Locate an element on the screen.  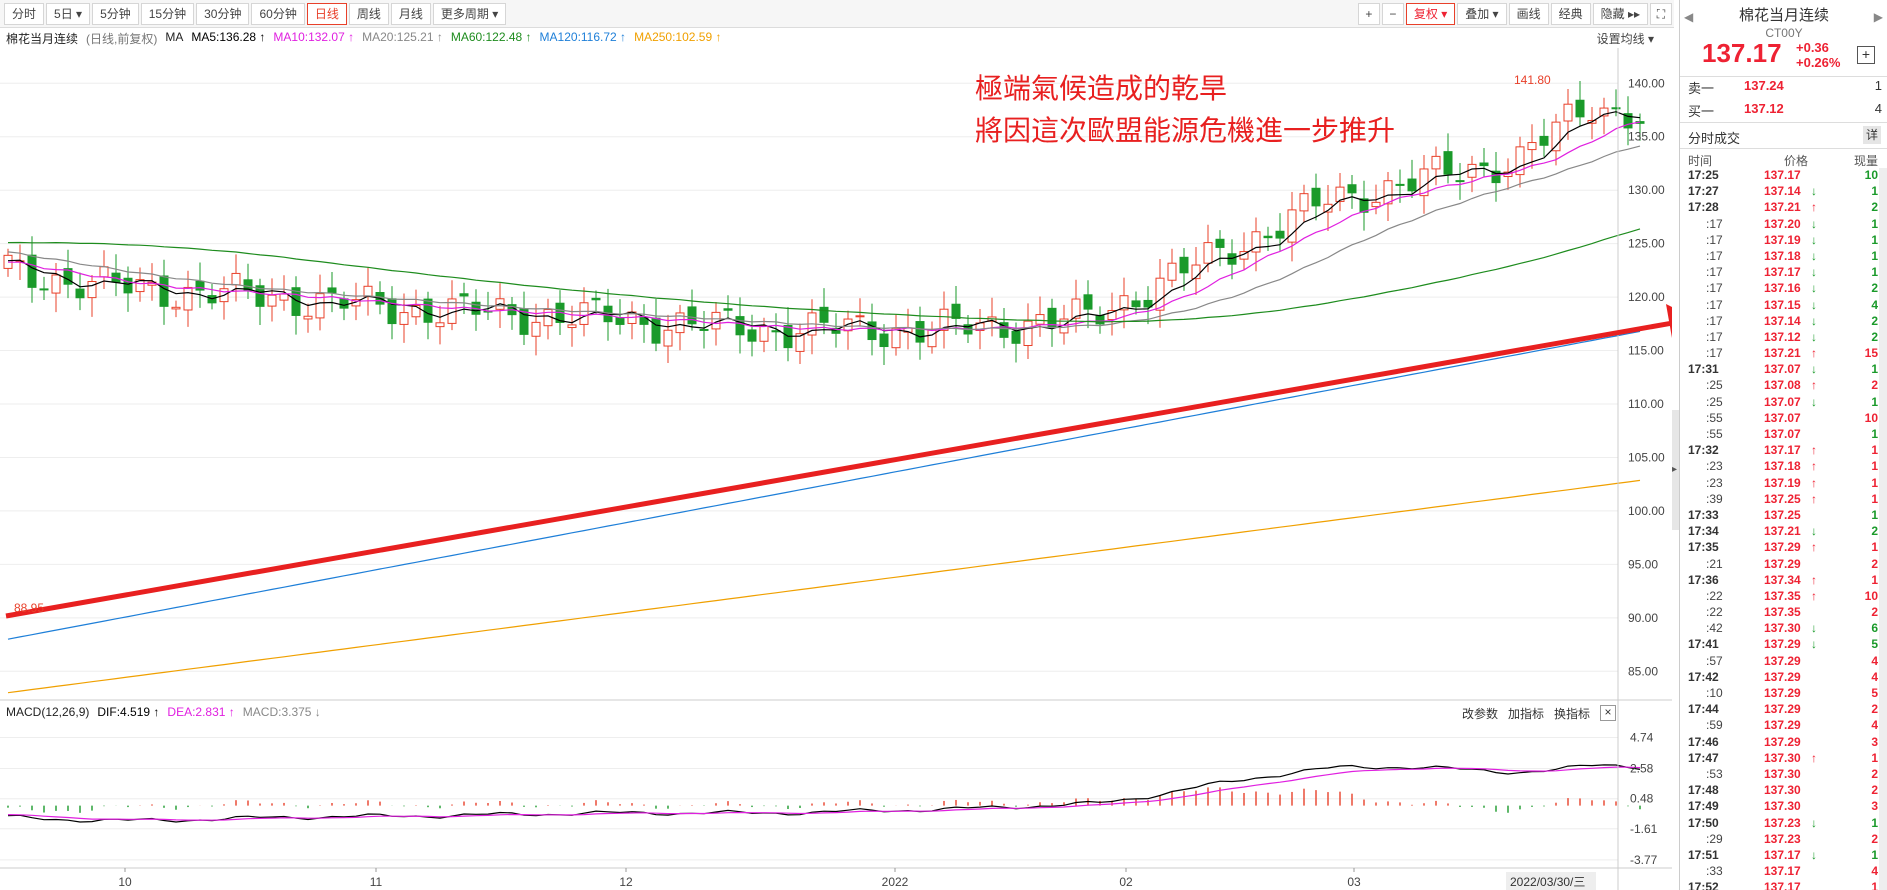
high-marker: 141.80 is located at coordinates (1532, 80).